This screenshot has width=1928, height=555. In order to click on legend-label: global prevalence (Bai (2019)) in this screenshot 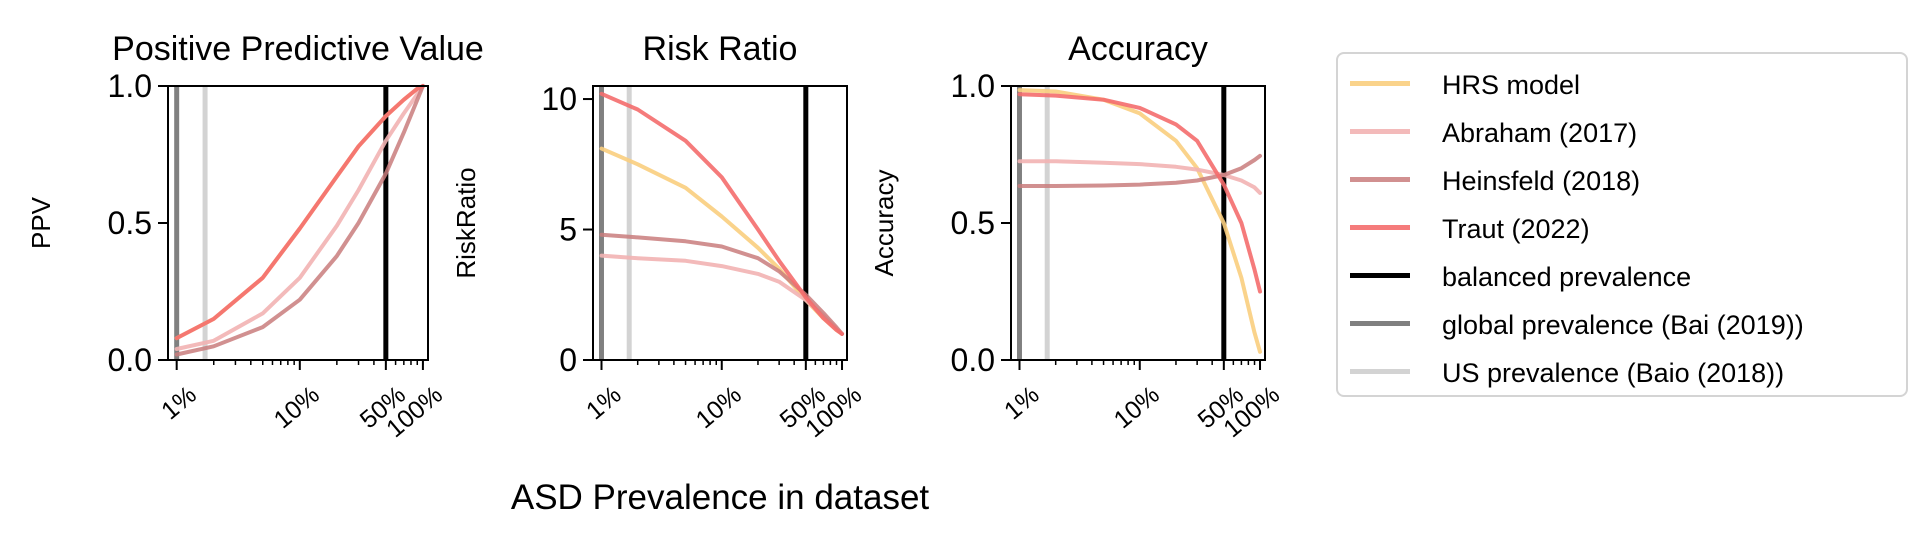, I will do `click(1623, 325)`.